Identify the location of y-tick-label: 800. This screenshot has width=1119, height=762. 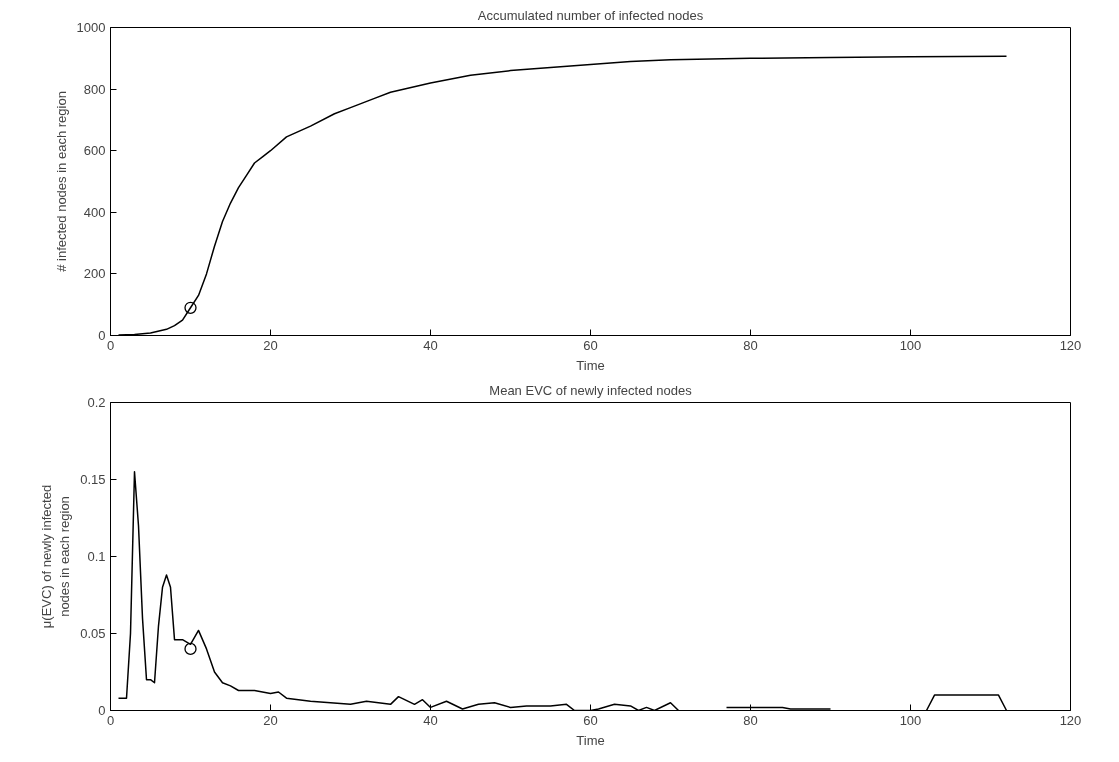
(94, 89).